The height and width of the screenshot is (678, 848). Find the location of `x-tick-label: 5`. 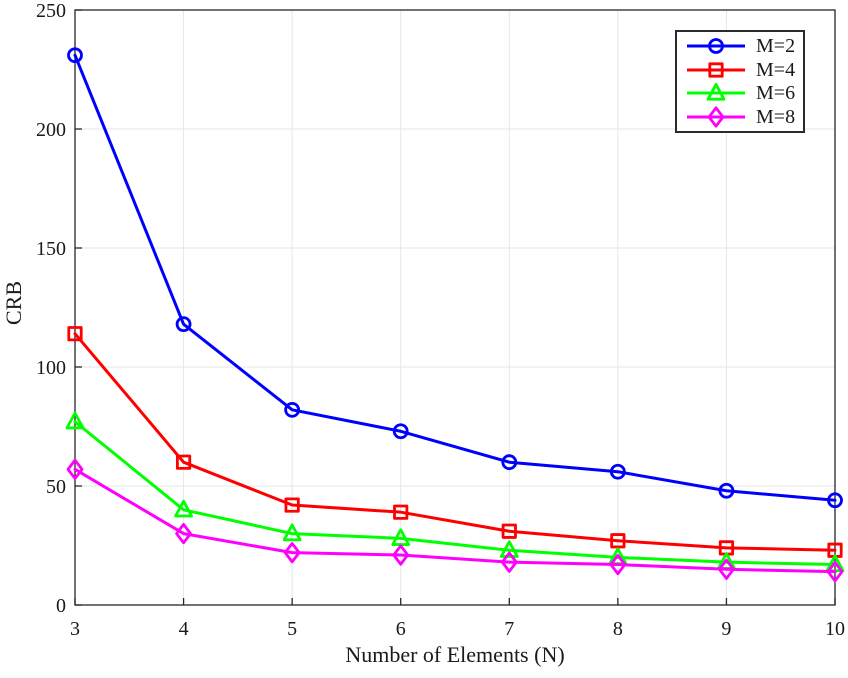

x-tick-label: 5 is located at coordinates (292, 629).